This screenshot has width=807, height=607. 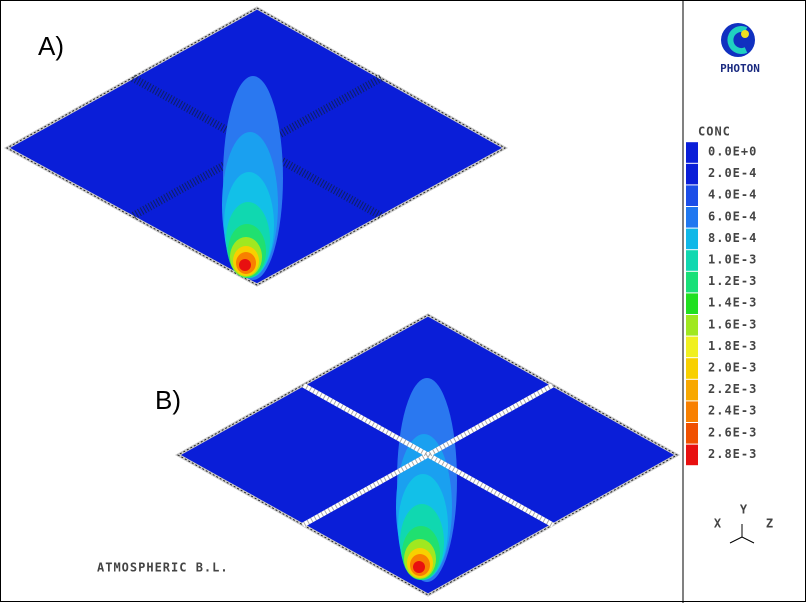 I want to click on legend-label: 1.2E-3, so click(x=732, y=281).